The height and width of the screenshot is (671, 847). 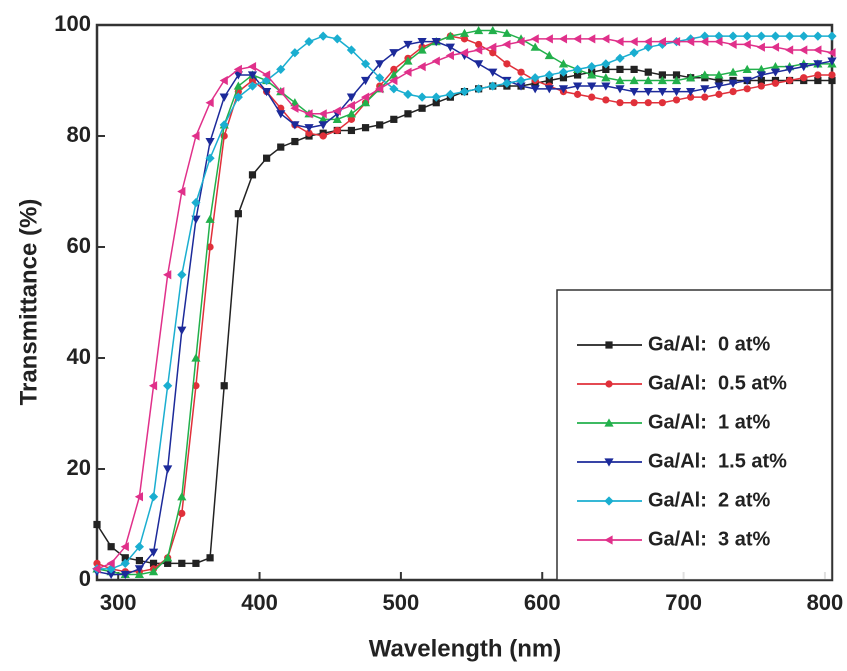 What do you see at coordinates (709, 539) in the screenshot?
I see `legend-label: Ga/Al: 3 at%` at bounding box center [709, 539].